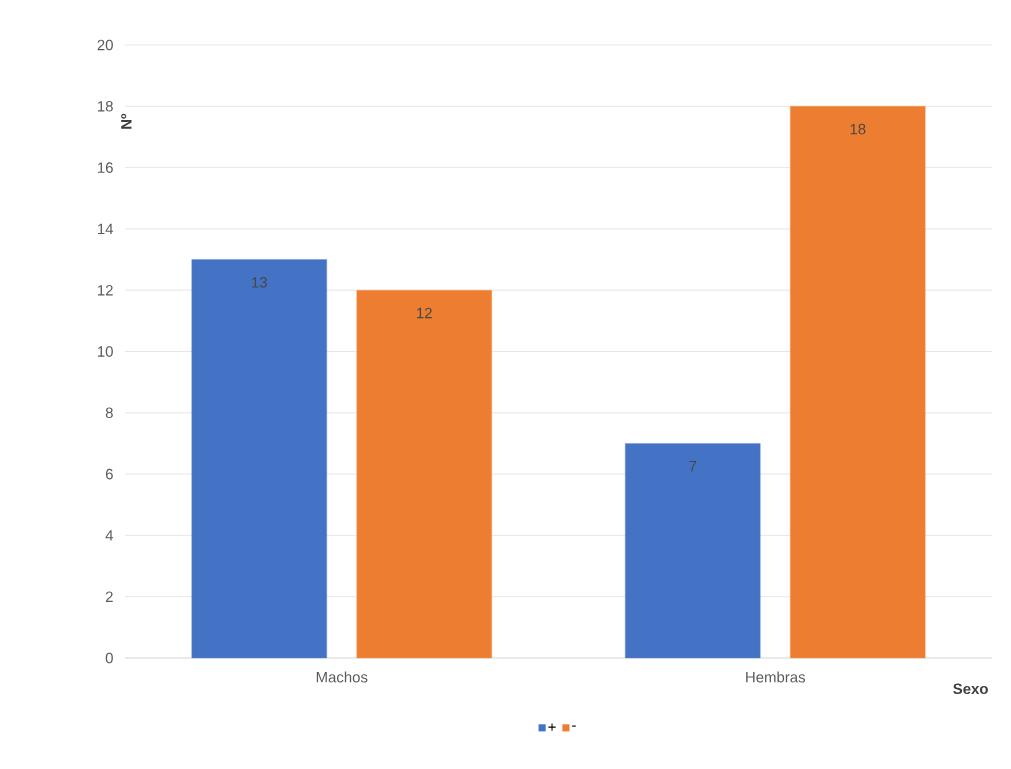 The image size is (1011, 769). What do you see at coordinates (105, 167) in the screenshot?
I see `y-tick-label: 16` at bounding box center [105, 167].